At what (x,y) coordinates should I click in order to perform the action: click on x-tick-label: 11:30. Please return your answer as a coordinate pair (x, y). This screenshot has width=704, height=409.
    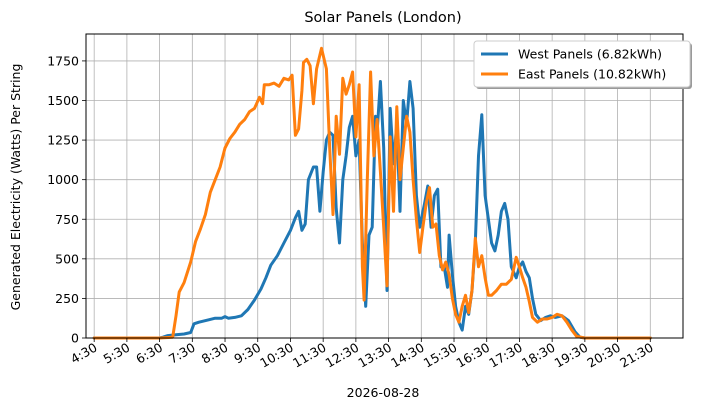
    Looking at the image, I should click on (309, 355).